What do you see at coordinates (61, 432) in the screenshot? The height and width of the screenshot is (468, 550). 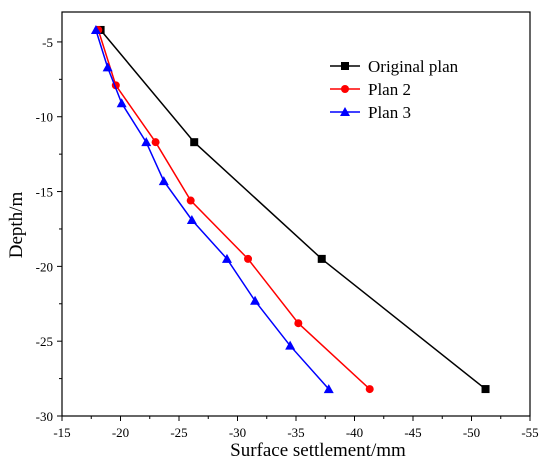 I see `x-tick-label: -15` at bounding box center [61, 432].